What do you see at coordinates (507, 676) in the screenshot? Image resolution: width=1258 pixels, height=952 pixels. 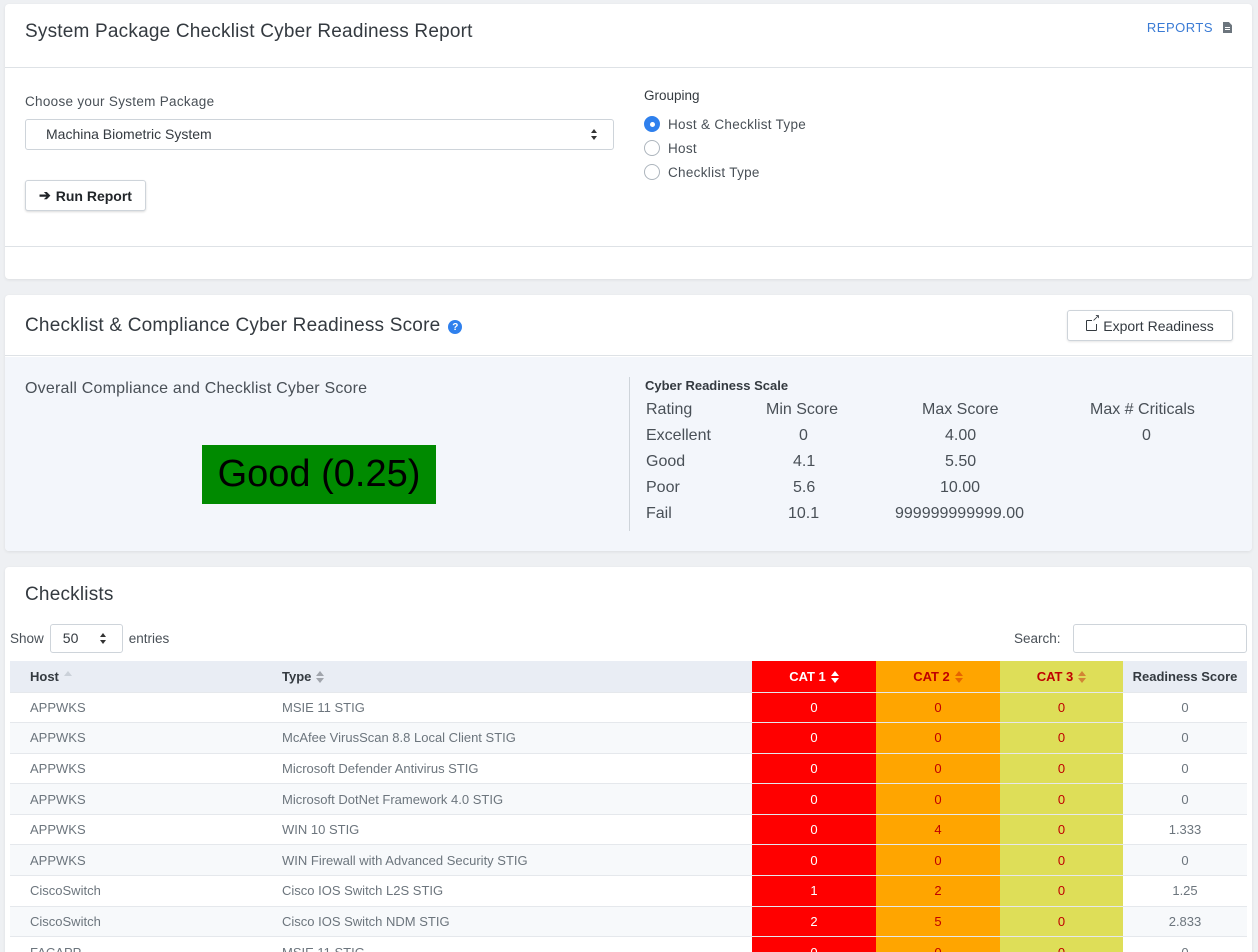 I see `column-header-type: Type` at bounding box center [507, 676].